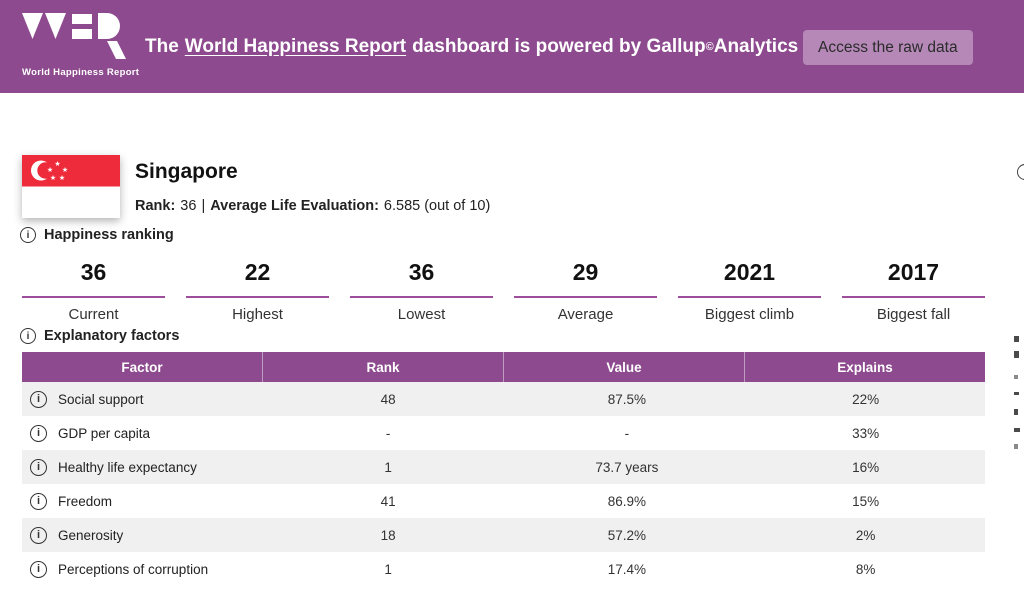  I want to click on whr-logo-text: World Happiness Report, so click(81, 72).